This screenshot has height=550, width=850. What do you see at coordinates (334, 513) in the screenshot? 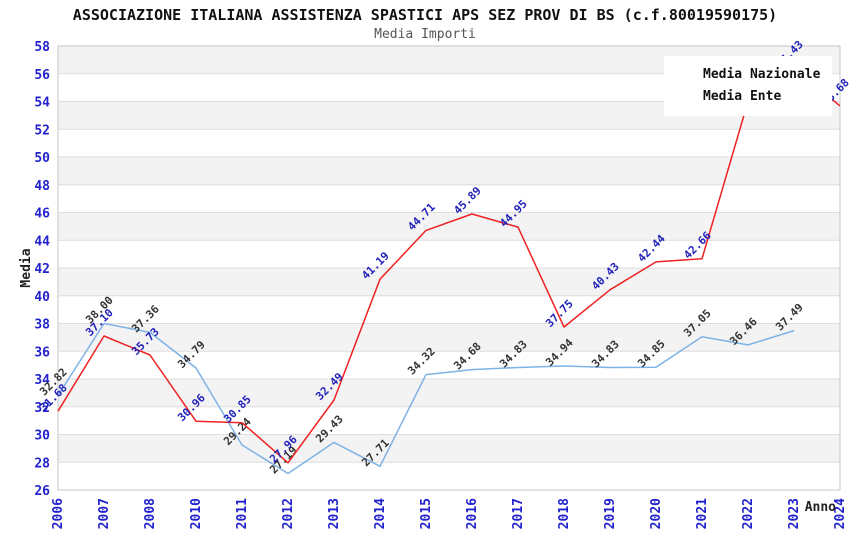
I see `x-tick-label: 2013` at bounding box center [334, 513].